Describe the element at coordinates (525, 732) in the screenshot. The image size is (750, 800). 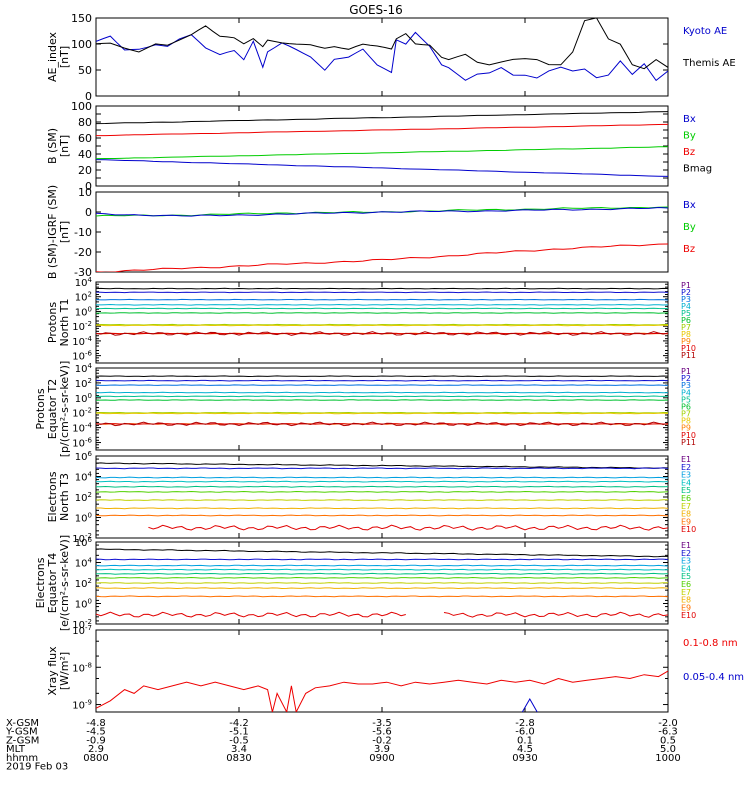
I see `x-row-value: -6.0` at that location.